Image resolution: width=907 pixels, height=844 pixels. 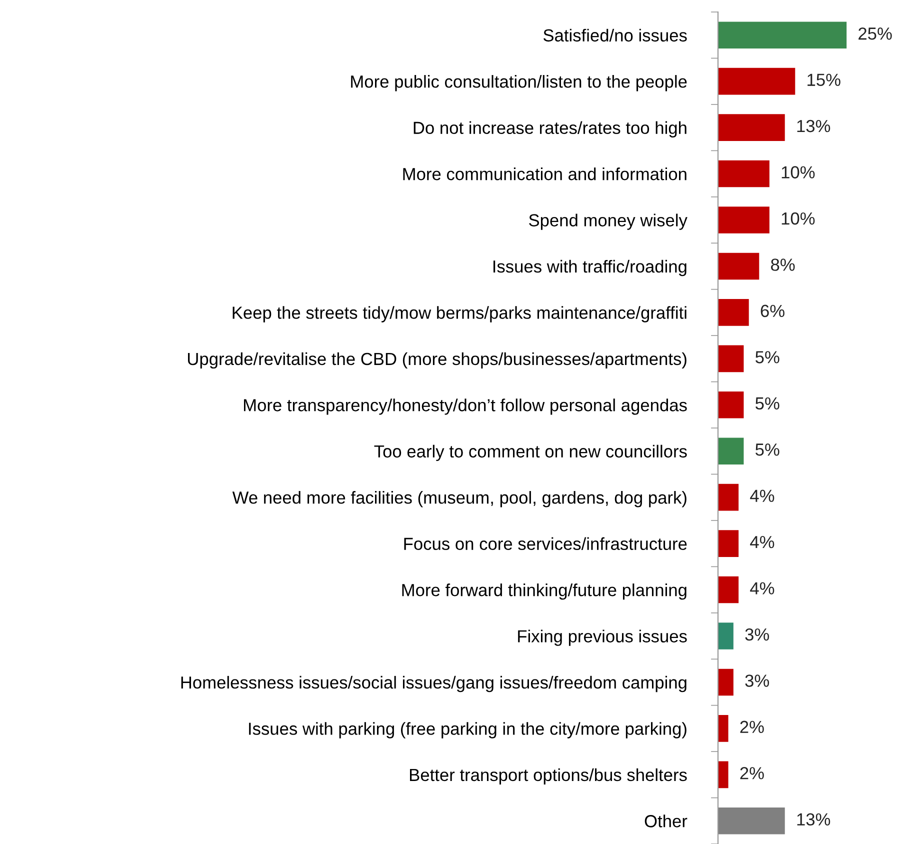 What do you see at coordinates (459, 499) in the screenshot?
I see `y-tick-label: We need more facilities (museum, pool, gardens, dog park)` at bounding box center [459, 499].